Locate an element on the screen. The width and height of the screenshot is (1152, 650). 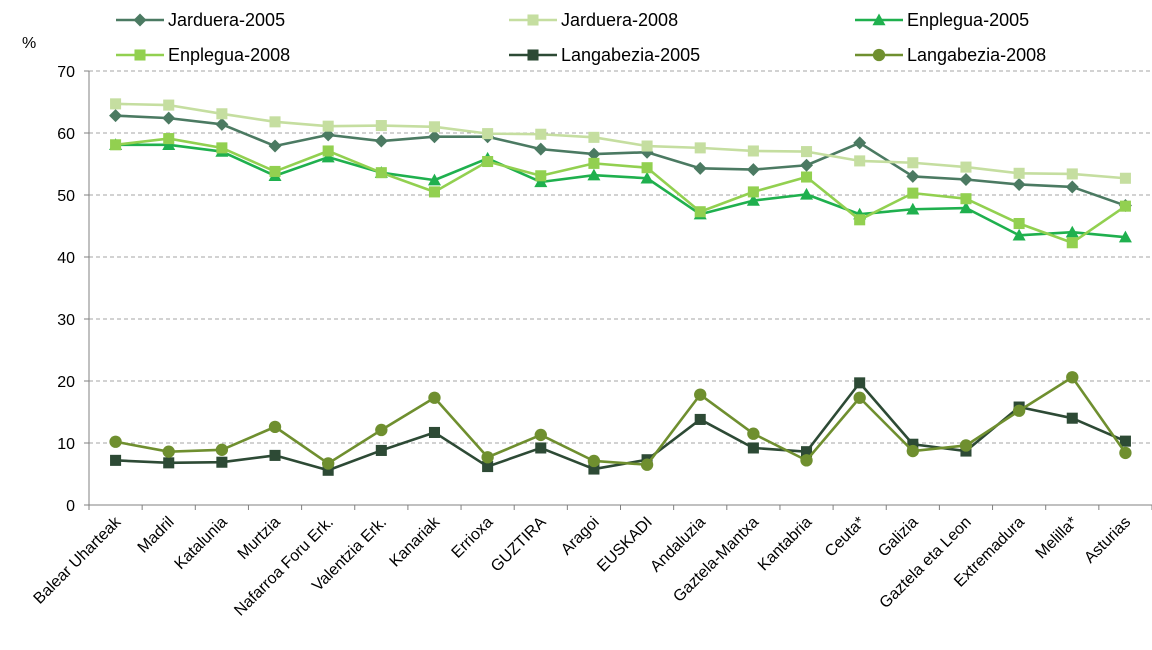
x-tick-label: Nafarroa Foru Erk. is located at coordinates (284, 567).